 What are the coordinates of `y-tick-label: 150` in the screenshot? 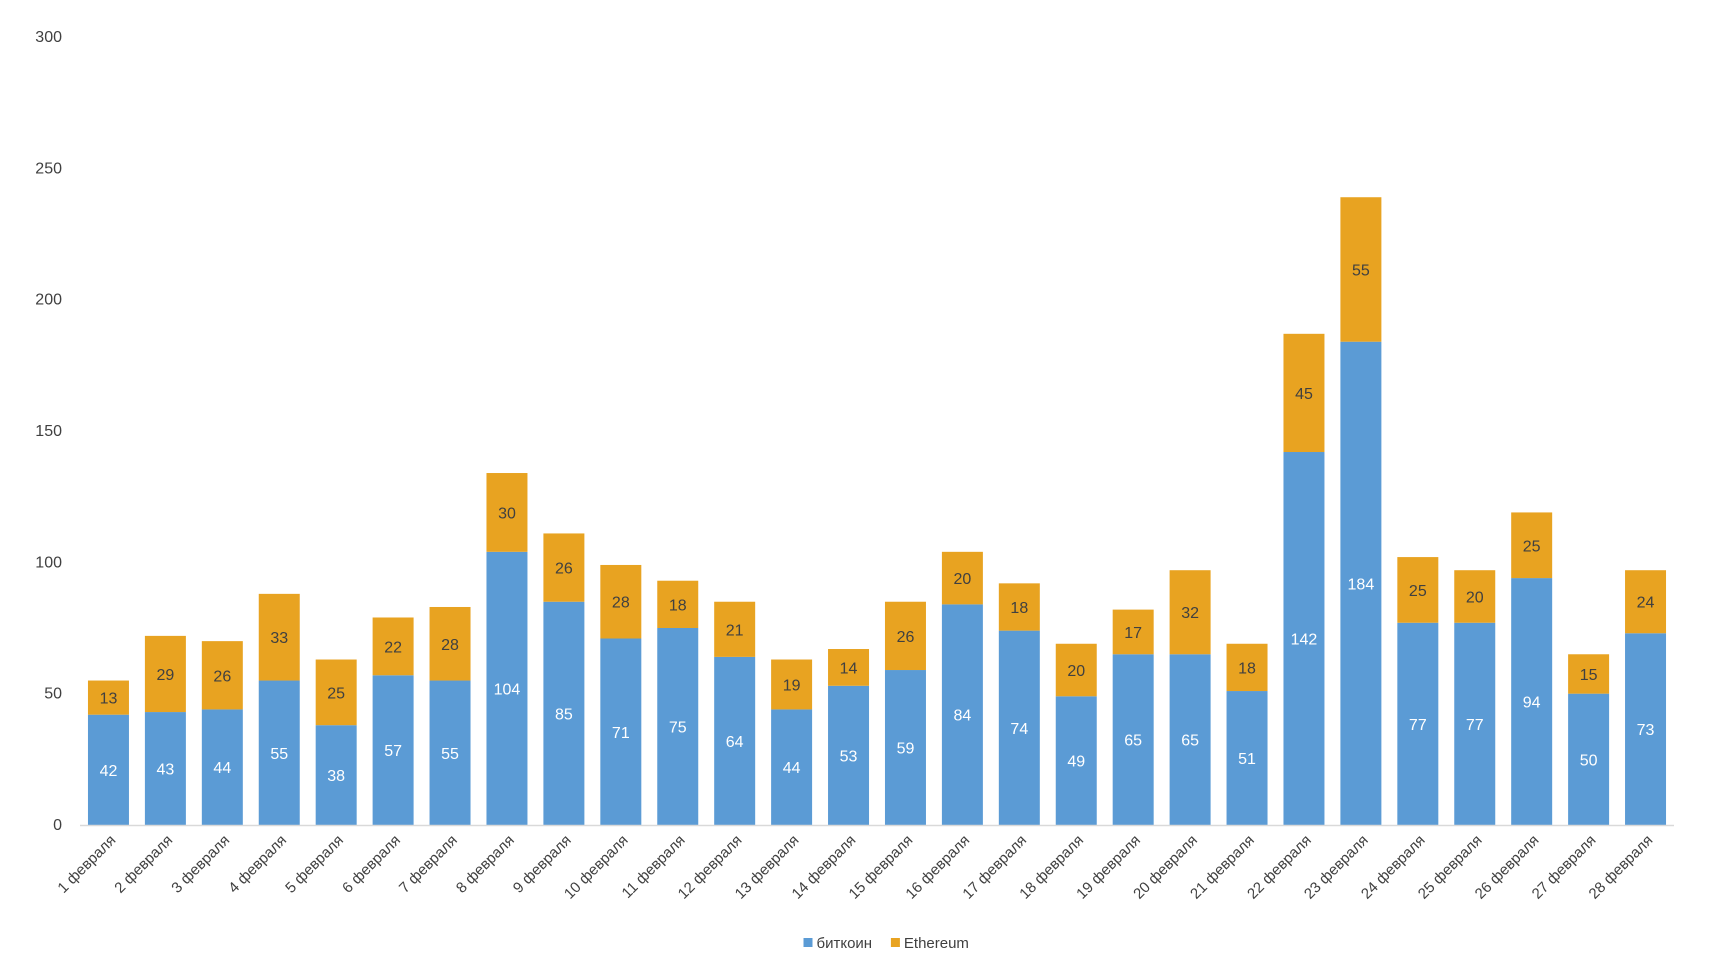 It's located at (48, 431).